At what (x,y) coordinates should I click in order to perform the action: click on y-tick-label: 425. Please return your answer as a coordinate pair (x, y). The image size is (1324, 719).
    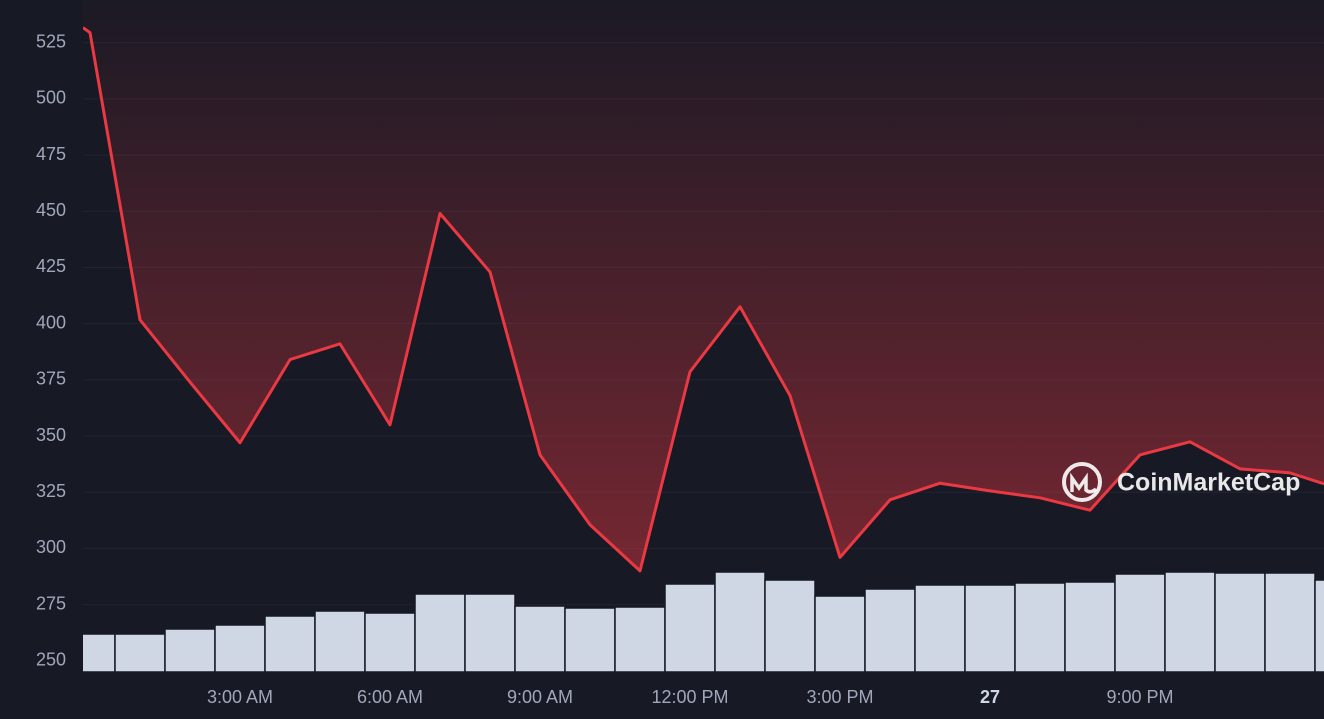
    Looking at the image, I should click on (51, 266).